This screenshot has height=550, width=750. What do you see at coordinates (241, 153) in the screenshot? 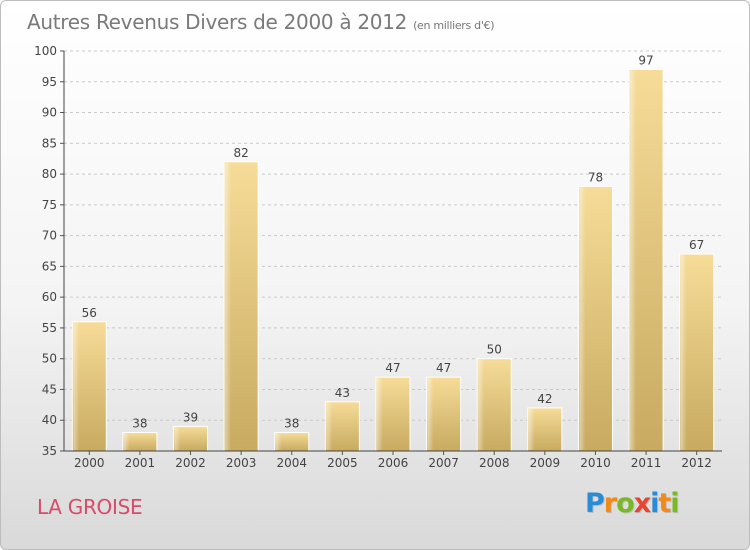
I see `data-label: 82` at bounding box center [241, 153].